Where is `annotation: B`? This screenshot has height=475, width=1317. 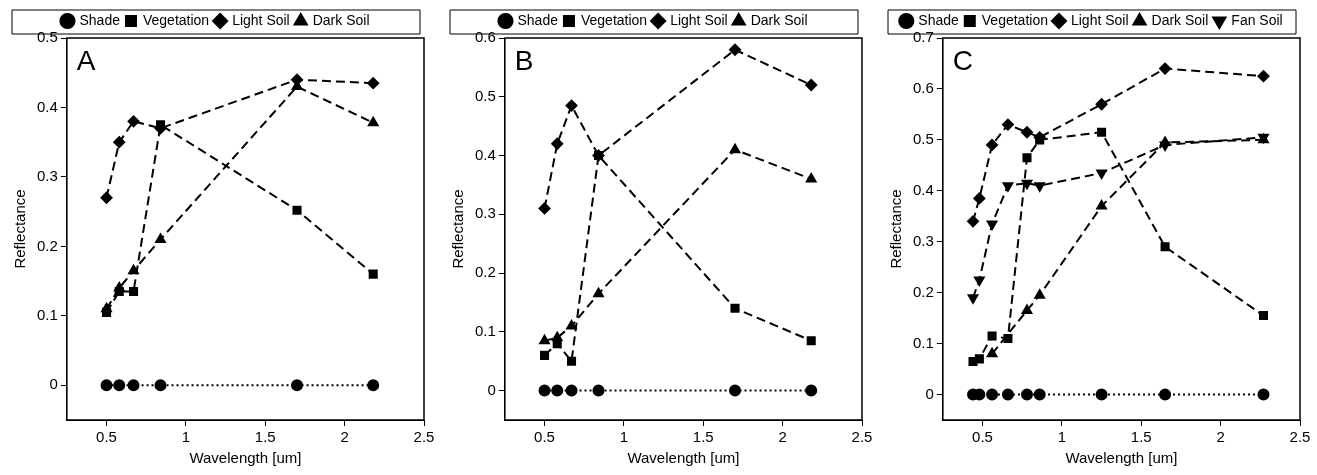
annotation: B is located at coordinates (524, 60).